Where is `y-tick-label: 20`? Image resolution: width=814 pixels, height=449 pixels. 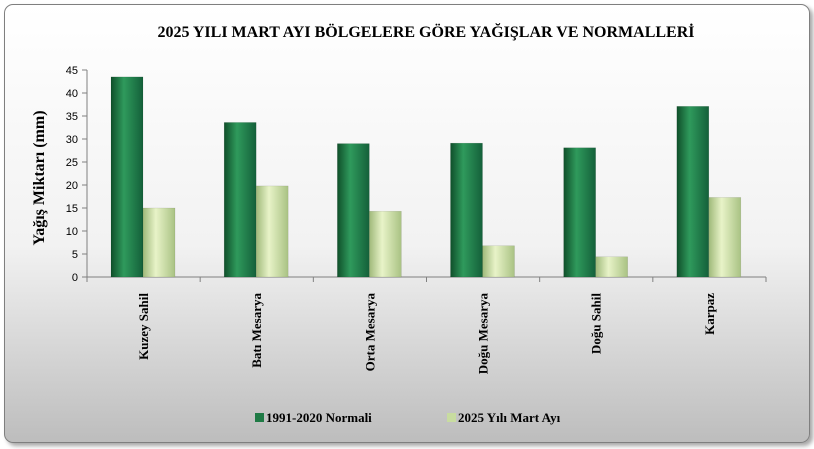
y-tick-label: 20 is located at coordinates (72, 186).